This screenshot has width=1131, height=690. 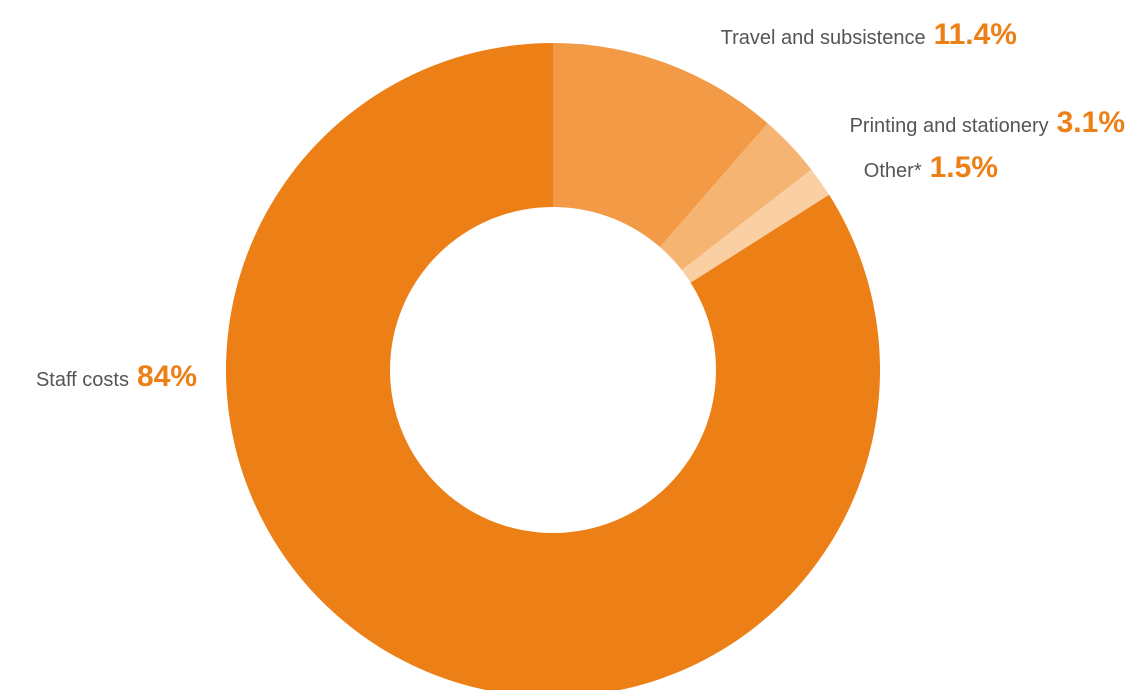 What do you see at coordinates (167, 376) in the screenshot?
I see `slice-label-value: 84%` at bounding box center [167, 376].